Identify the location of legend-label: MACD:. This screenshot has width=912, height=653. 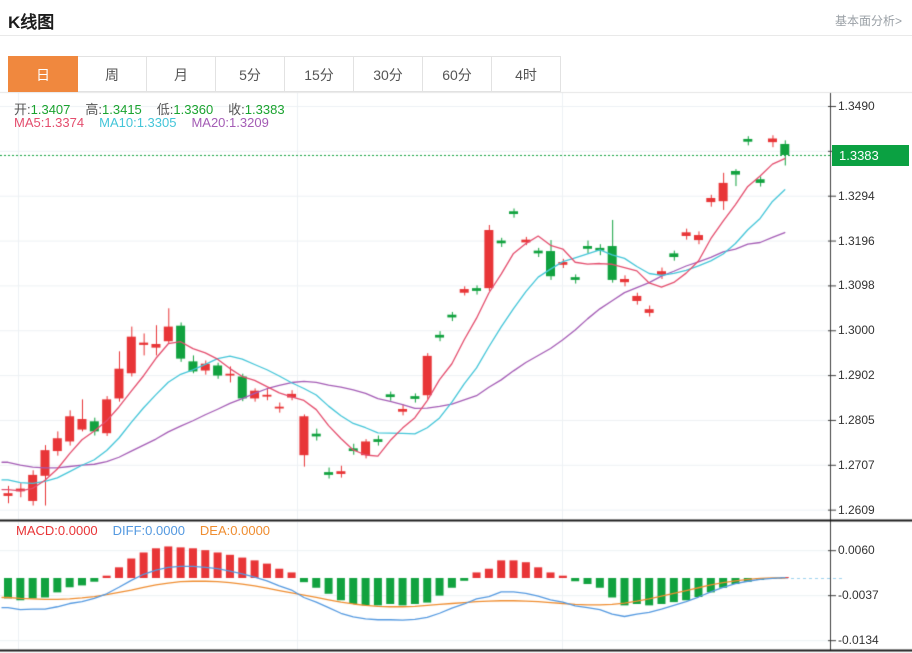
(37, 530).